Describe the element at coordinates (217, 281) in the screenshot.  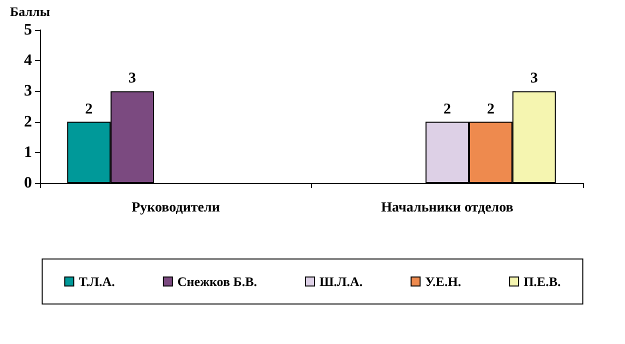
I see `legend-label: Снежков Б.В.` at that location.